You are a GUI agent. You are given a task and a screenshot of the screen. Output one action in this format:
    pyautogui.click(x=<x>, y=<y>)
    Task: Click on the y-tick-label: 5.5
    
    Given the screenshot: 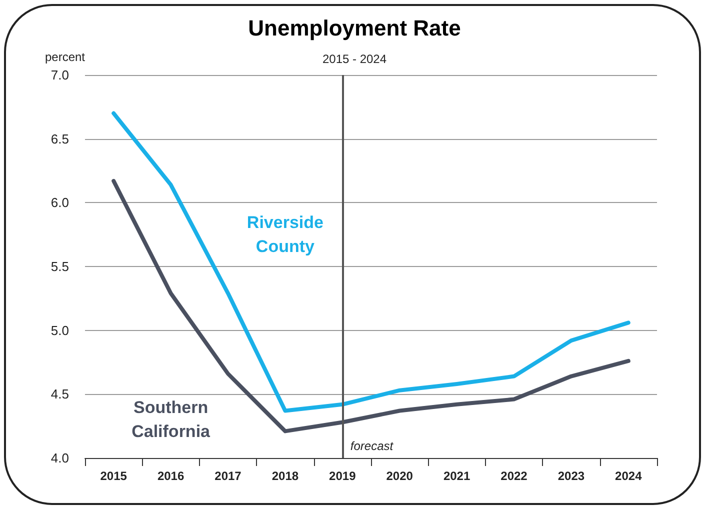 What is the action you would take?
    pyautogui.click(x=59, y=266)
    